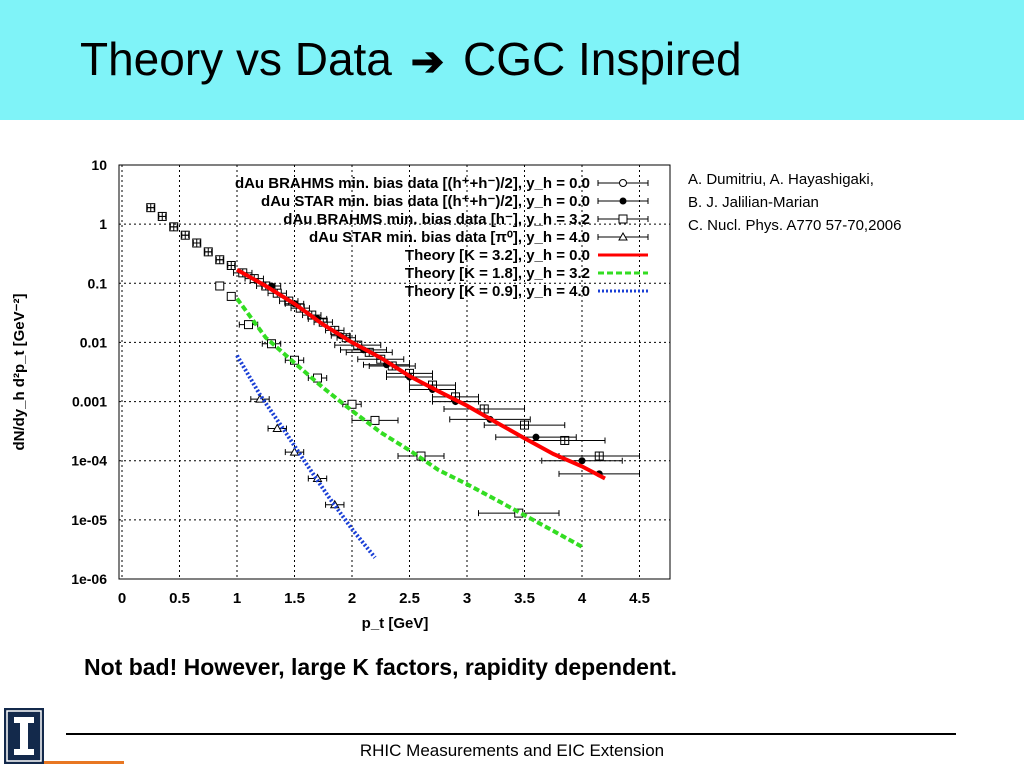 The image size is (1024, 768). I want to click on legend-label: Theory [K = 0.9], y_h = 4.0, so click(497, 291).